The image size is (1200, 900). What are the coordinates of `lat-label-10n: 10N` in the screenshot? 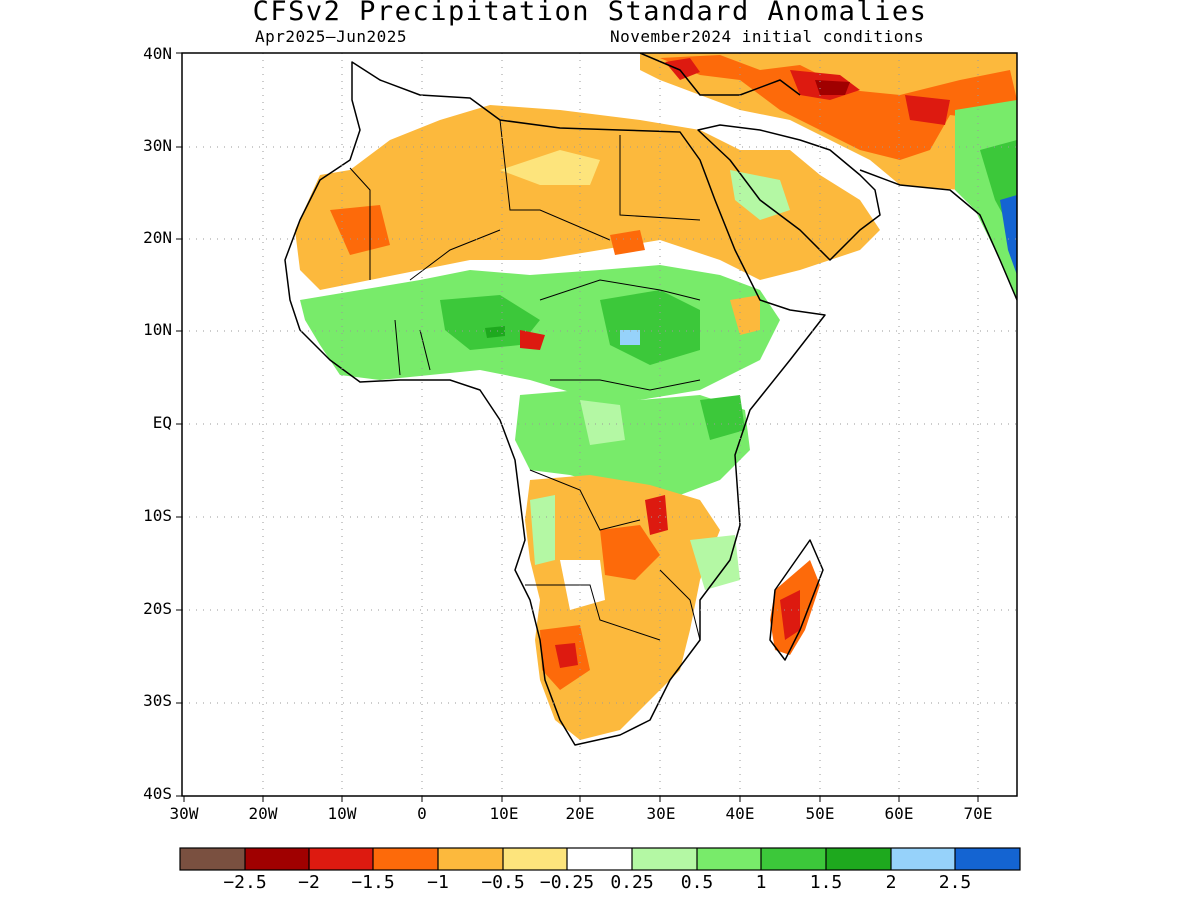 It's located at (157, 329).